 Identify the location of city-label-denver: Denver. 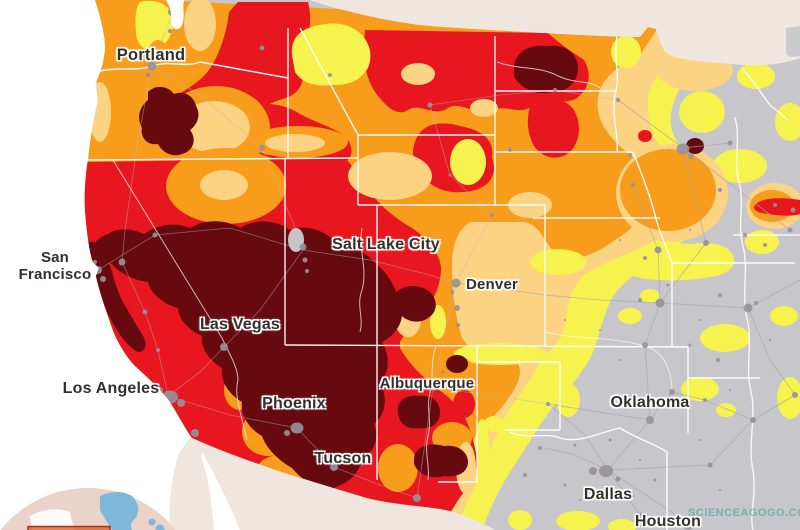
(492, 284).